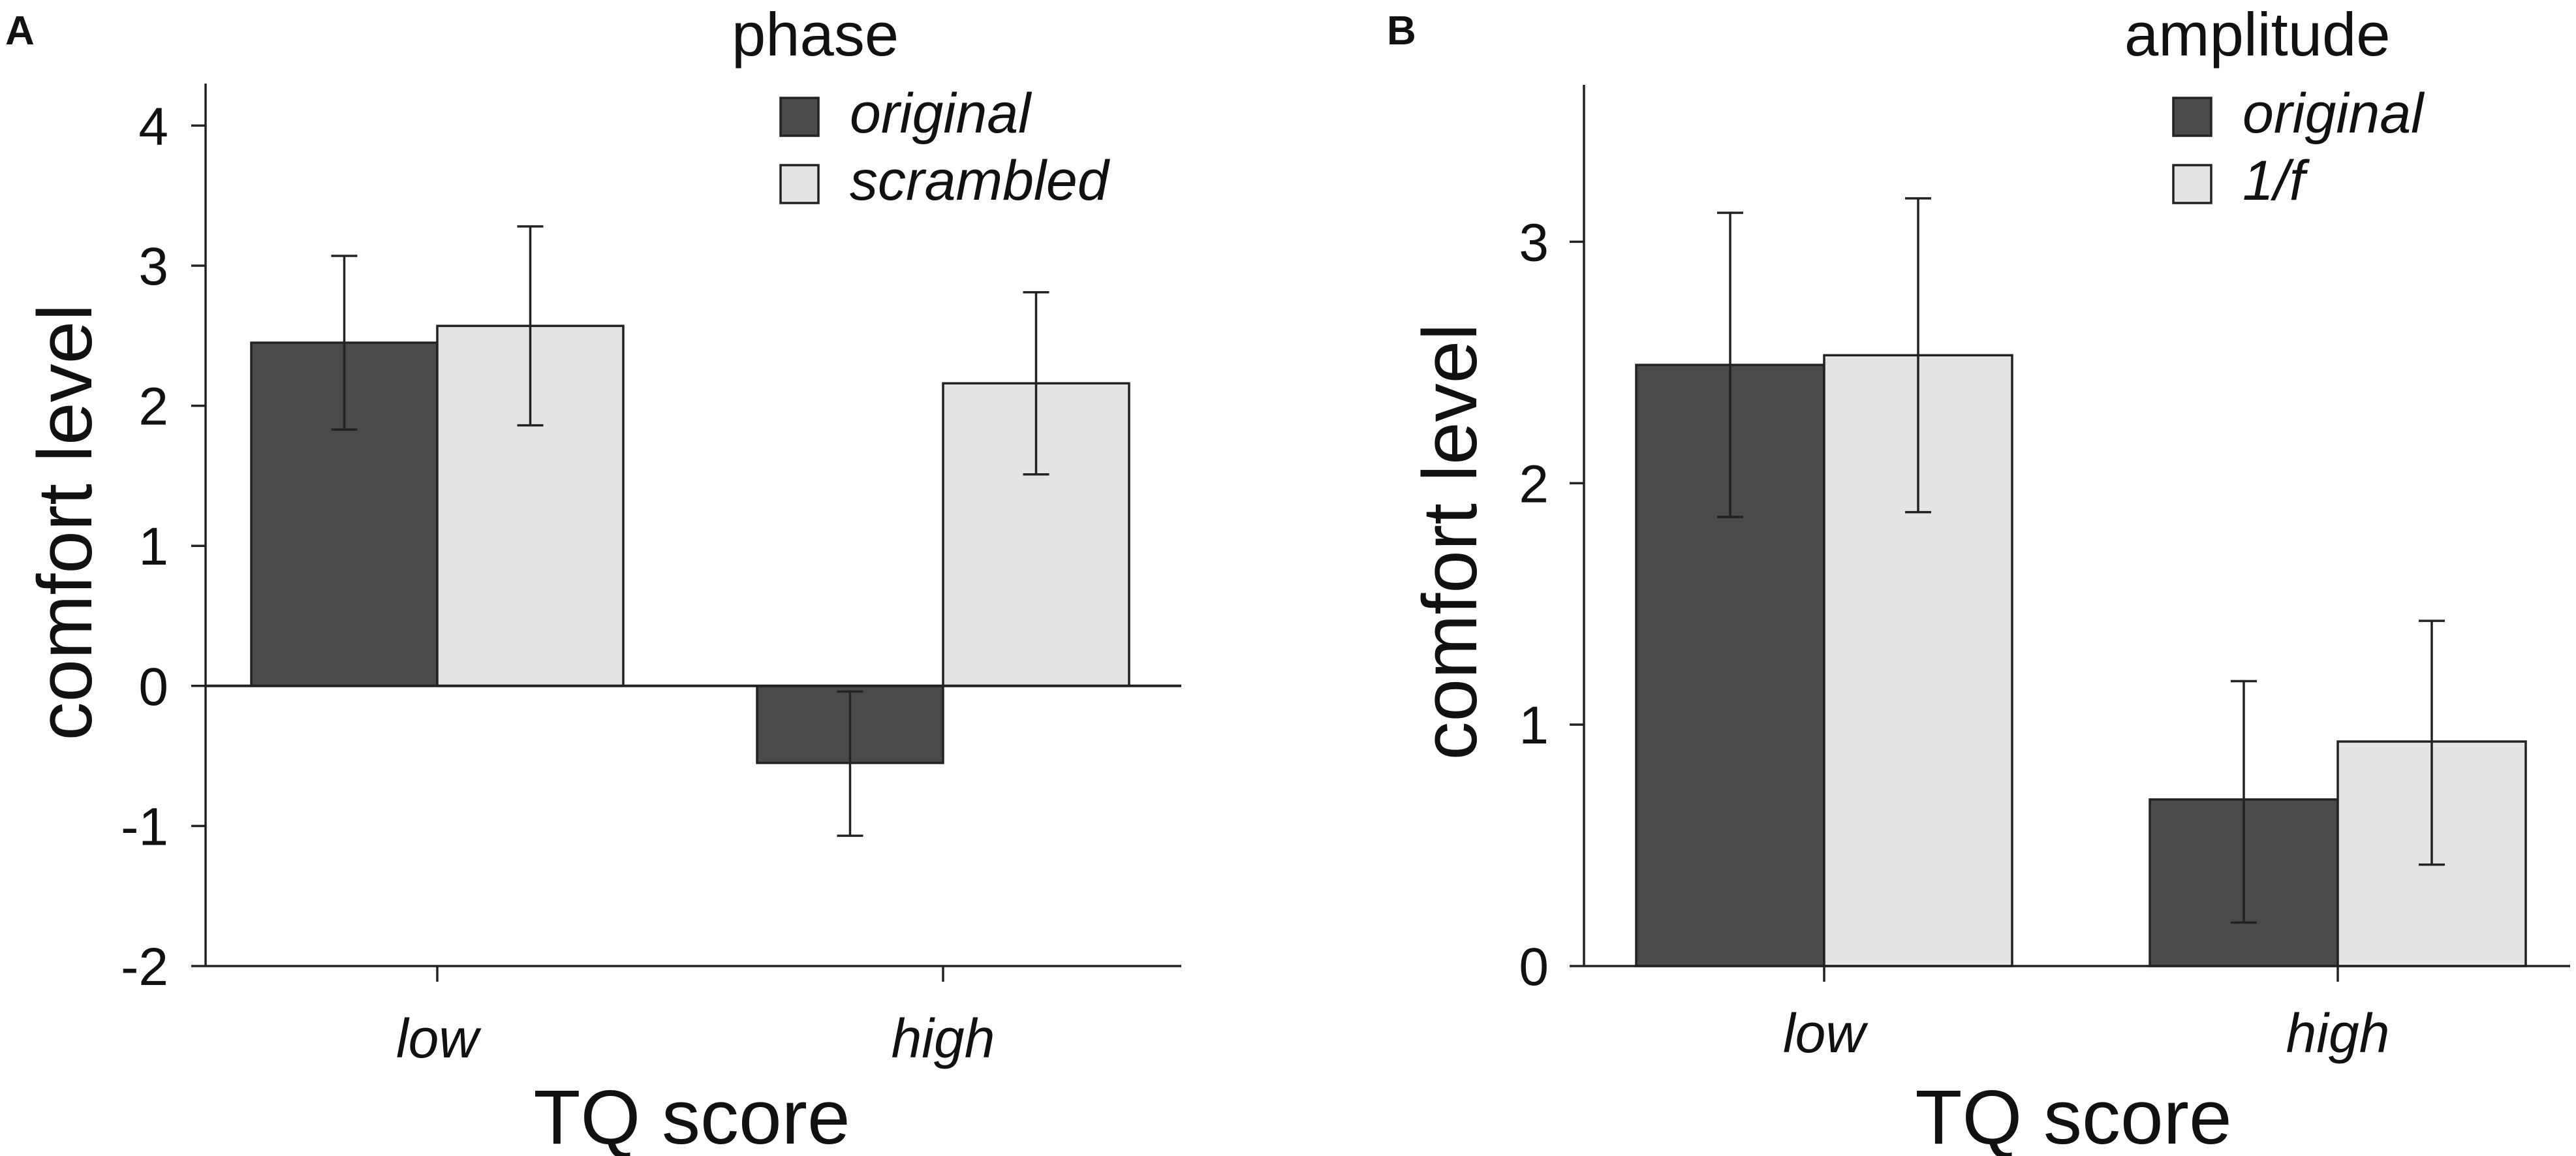 The image size is (2576, 1156). What do you see at coordinates (799, 184) in the screenshot?
I see `panel-a-legend-swatch-scrambled` at bounding box center [799, 184].